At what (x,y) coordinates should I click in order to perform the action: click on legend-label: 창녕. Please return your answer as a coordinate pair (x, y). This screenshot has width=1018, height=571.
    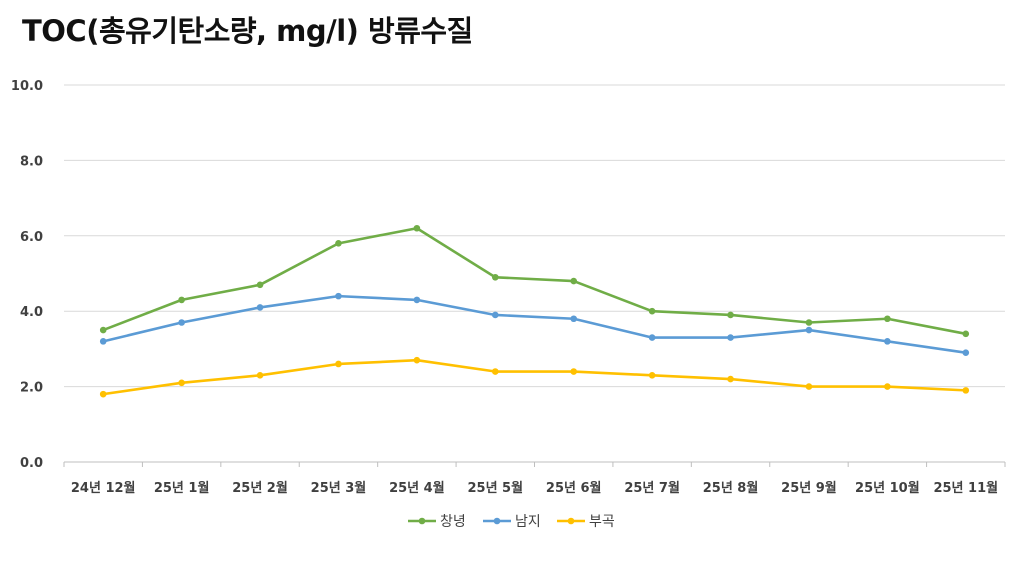
    Looking at the image, I should click on (453, 522).